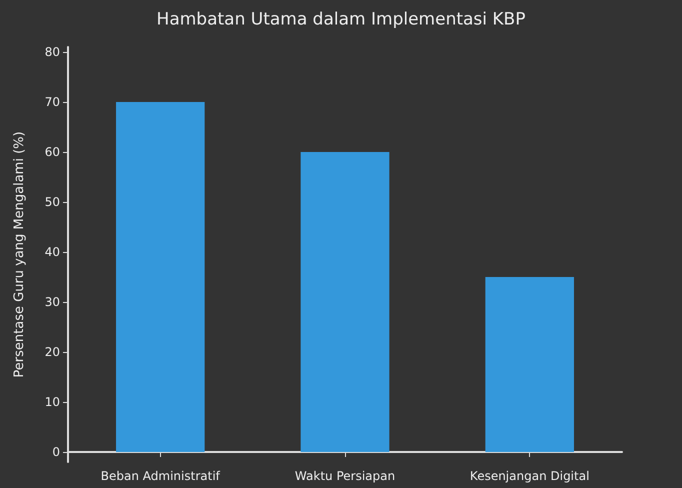 The image size is (682, 488). Describe the element at coordinates (345, 476) in the screenshot. I see `x-tick-label: Waktu Persiapan` at that location.